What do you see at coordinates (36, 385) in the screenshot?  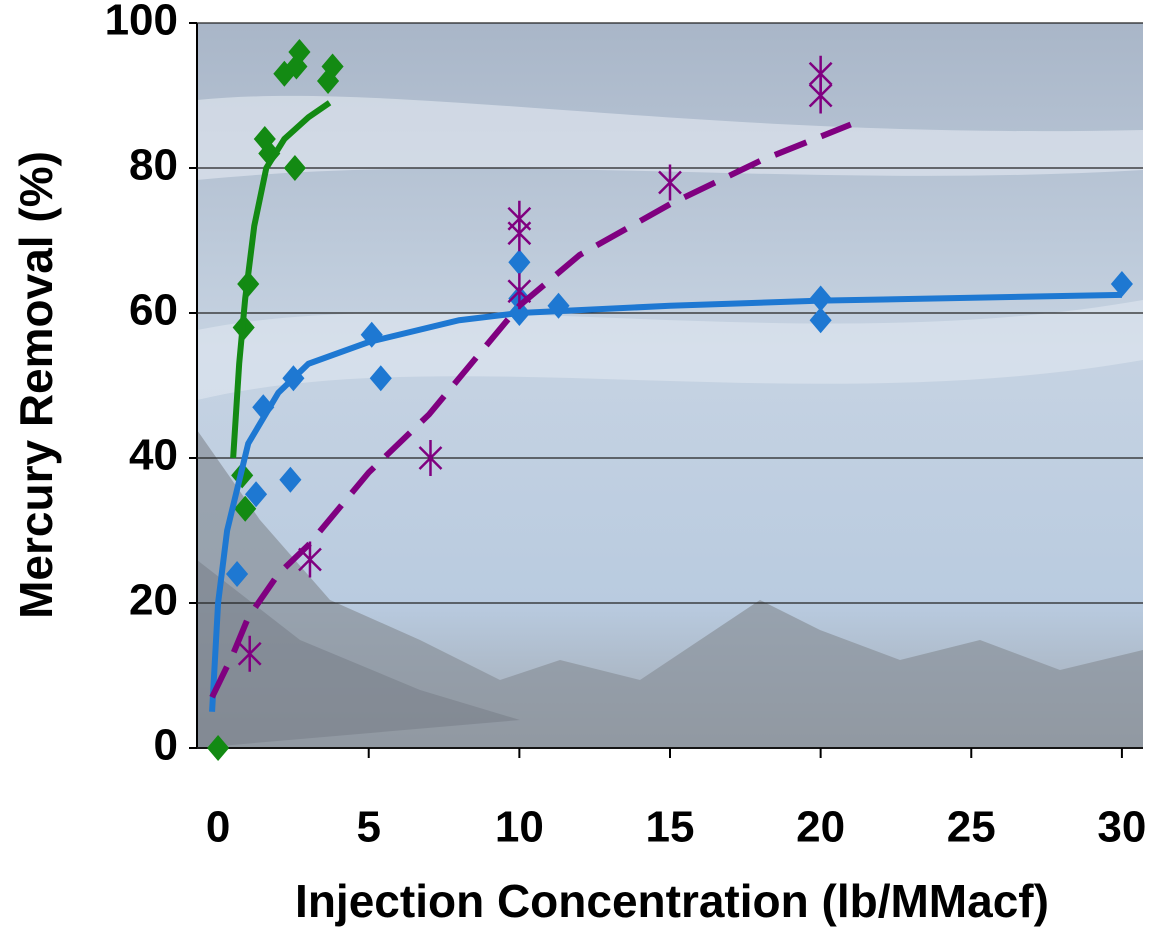 I see `y-axis-title: Mercury Removal (%)` at bounding box center [36, 385].